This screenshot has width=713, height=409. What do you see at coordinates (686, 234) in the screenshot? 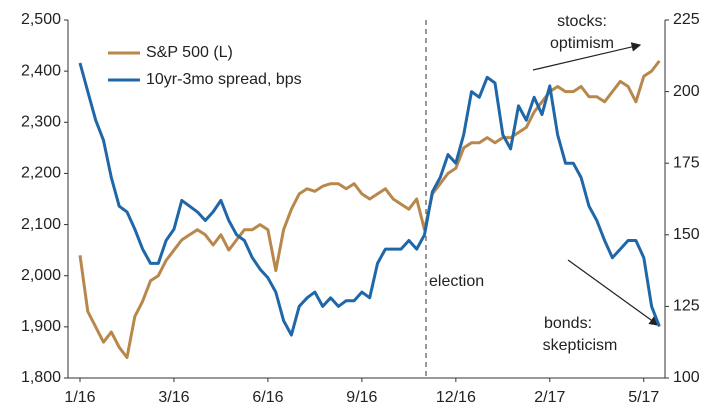
I see `y2-tick-label: 150` at bounding box center [686, 234].